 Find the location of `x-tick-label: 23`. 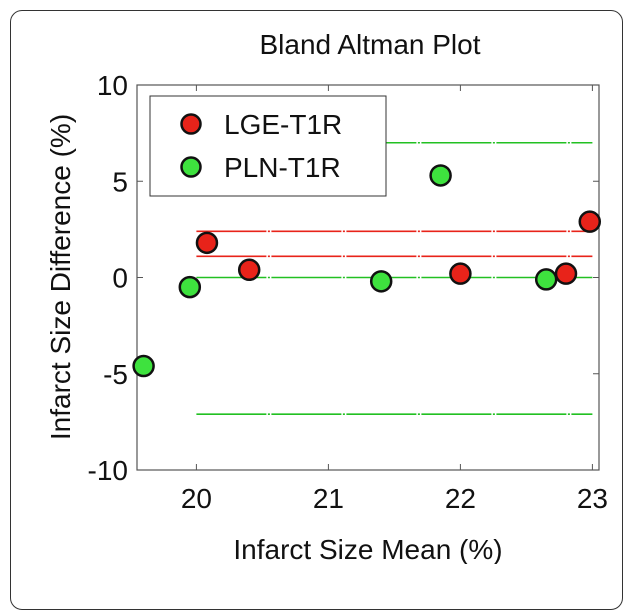

x-tick-label: 23 is located at coordinates (592, 498).